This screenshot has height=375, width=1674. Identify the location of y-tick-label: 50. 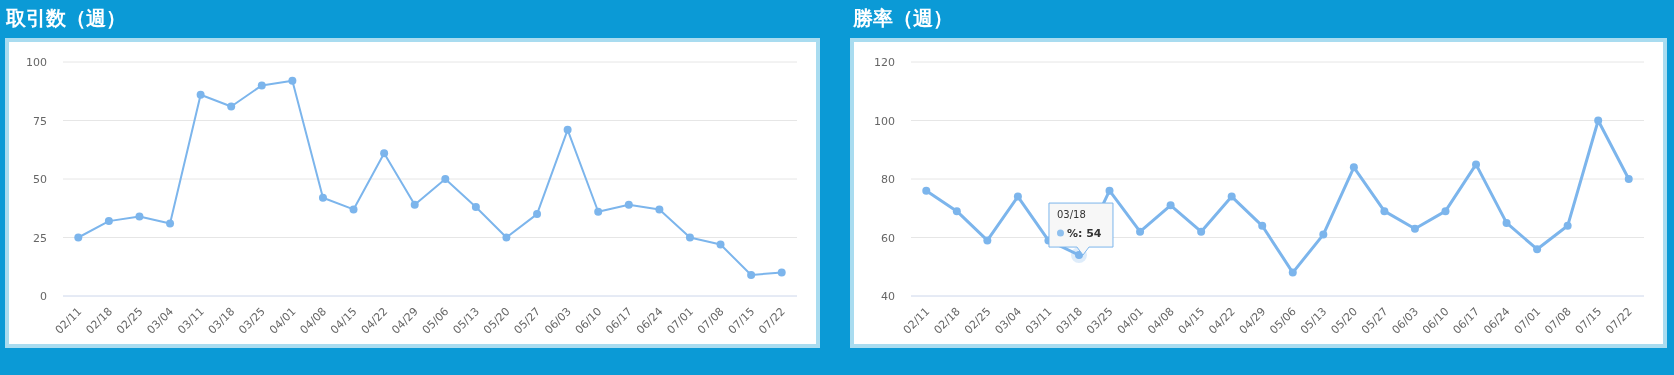
(40, 179).